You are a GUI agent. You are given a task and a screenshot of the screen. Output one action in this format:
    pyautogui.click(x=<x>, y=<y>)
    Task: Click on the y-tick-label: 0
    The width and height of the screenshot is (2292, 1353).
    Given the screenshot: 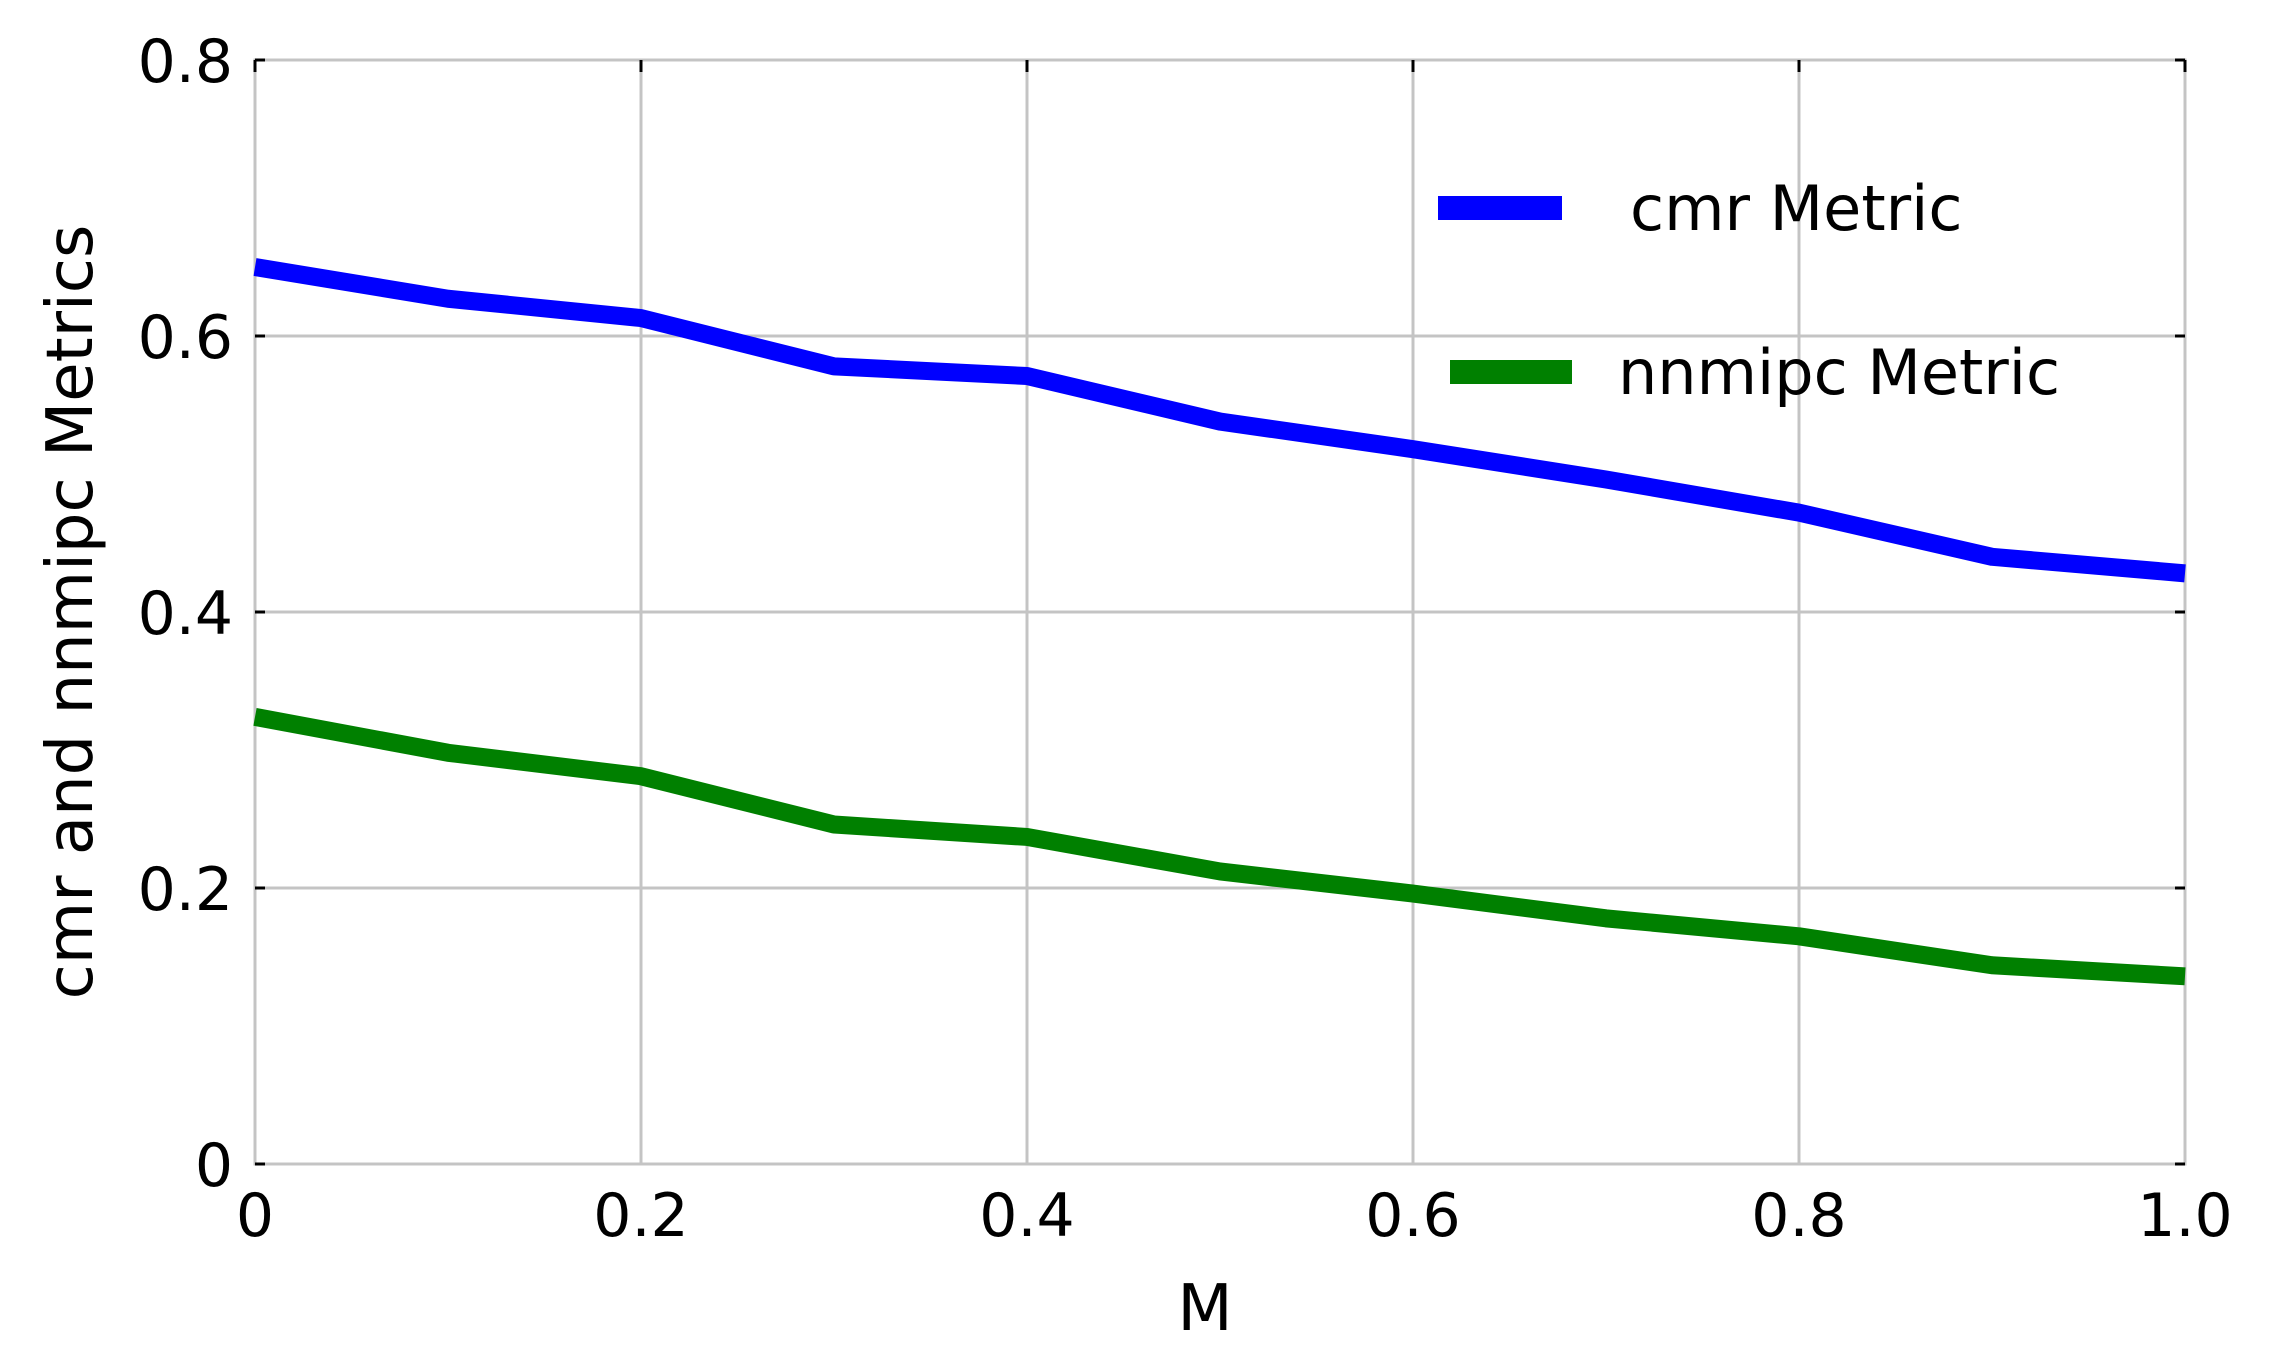 What is the action you would take?
    pyautogui.click(x=214, y=1166)
    